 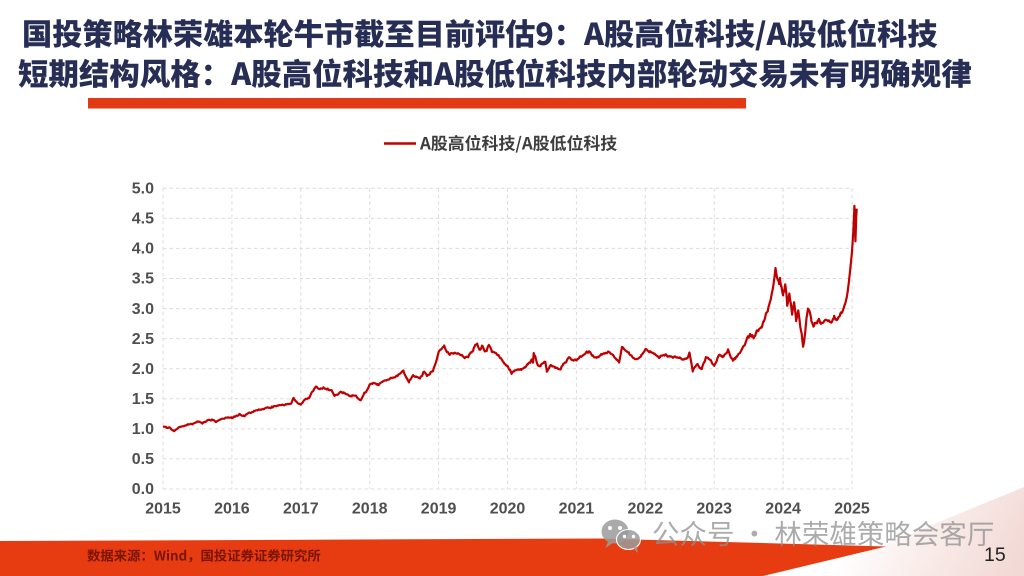 What do you see at coordinates (783, 509) in the screenshot?
I see `svg-text: 2024` at bounding box center [783, 509].